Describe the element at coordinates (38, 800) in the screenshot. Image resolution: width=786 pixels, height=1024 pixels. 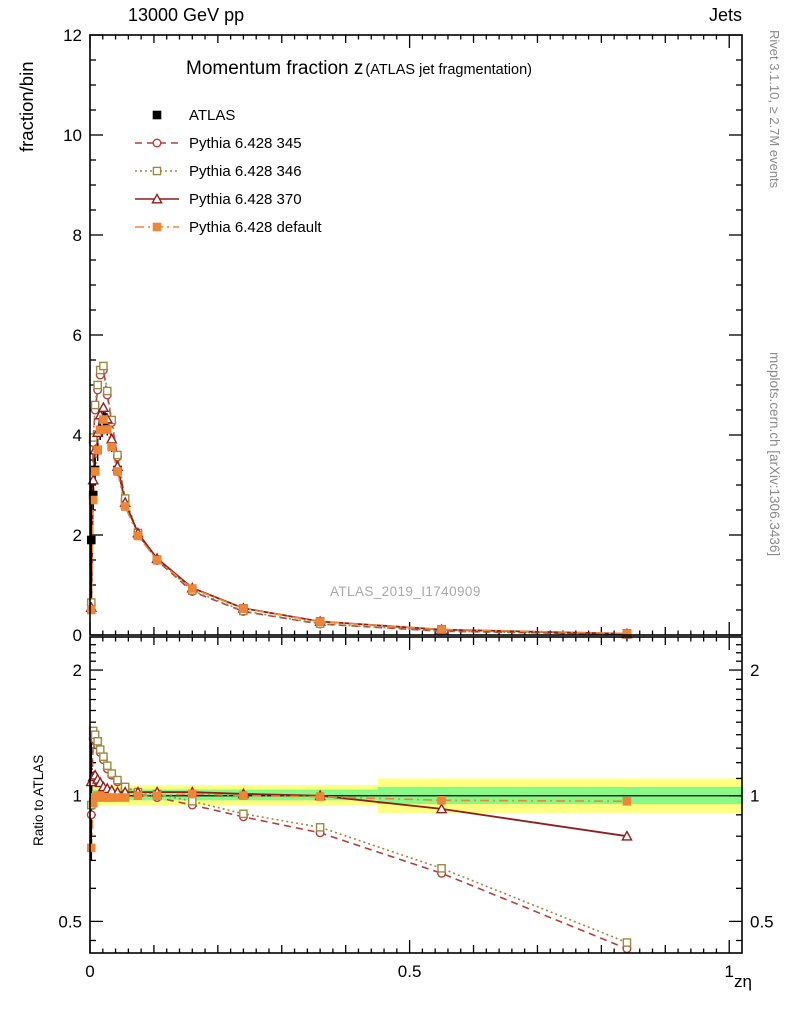
I see `y-axis-label-ratio: Ratio to ATLAS` at that location.